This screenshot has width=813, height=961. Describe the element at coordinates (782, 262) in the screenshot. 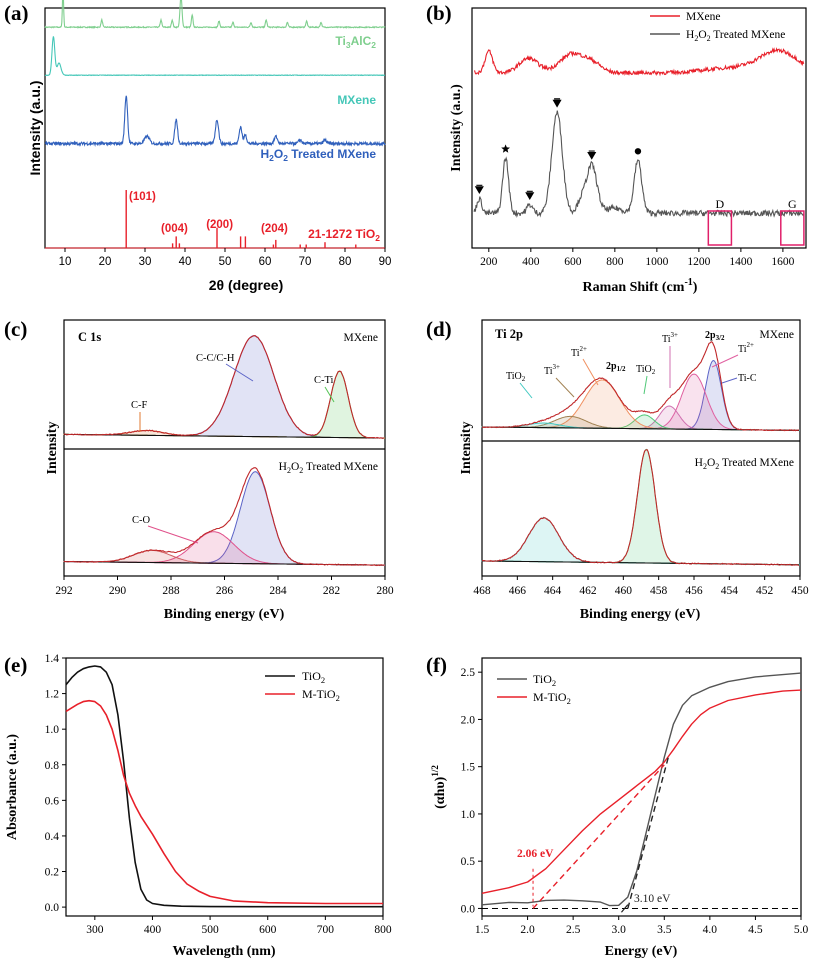

I see `panel-b-x-tick-label-7: 1600` at that location.